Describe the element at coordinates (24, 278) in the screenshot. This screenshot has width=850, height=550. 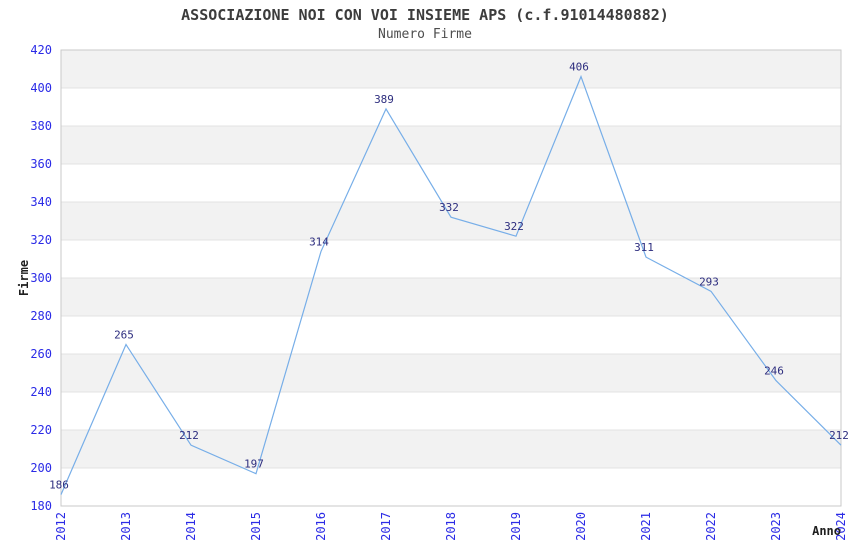
I see `y-axis-title: Firme` at that location.